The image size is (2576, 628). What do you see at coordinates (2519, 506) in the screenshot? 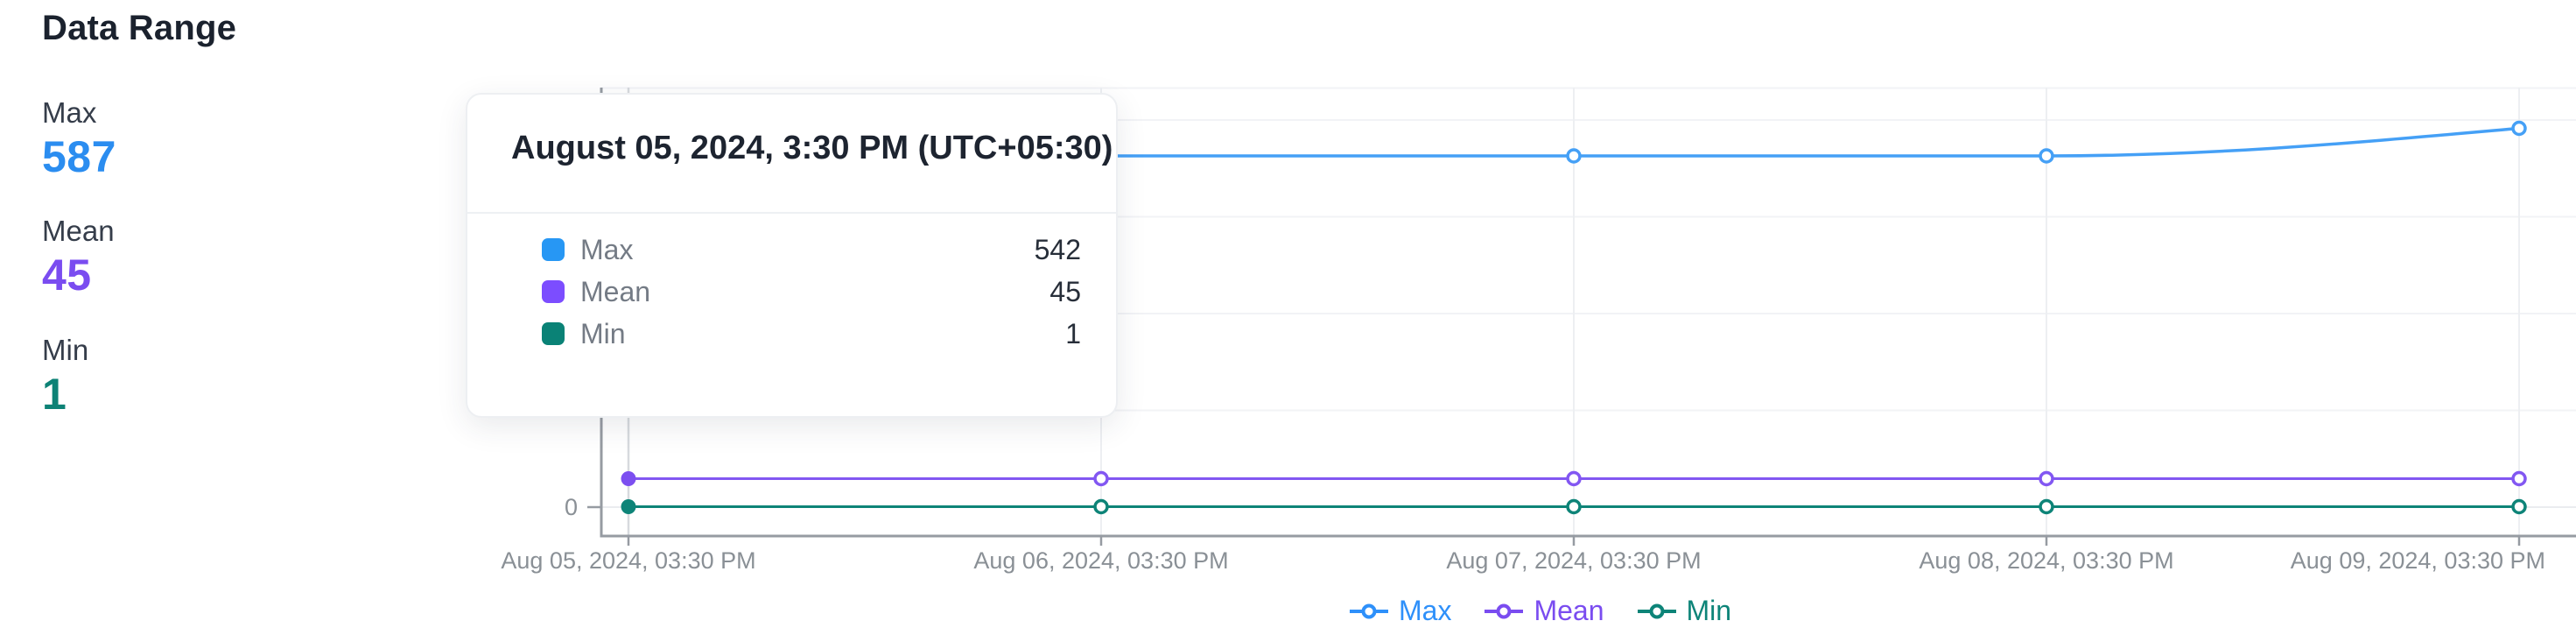
I see `data-point-min-aug09` at bounding box center [2519, 506].